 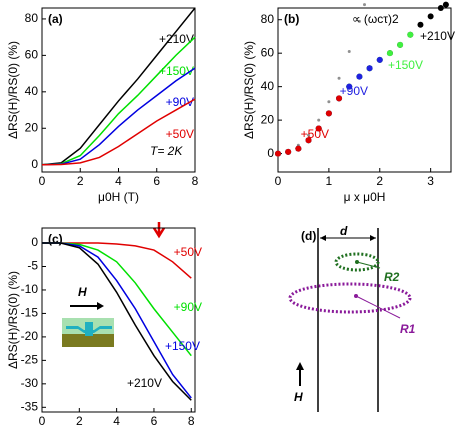 What do you see at coordinates (344, 231) in the screenshot?
I see `width-label: d` at bounding box center [344, 231].